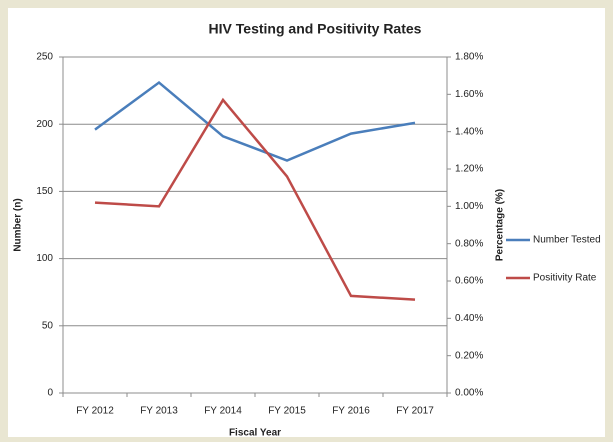 Image resolution: width=613 pixels, height=442 pixels. I want to click on x-tick-label: FY 2013, so click(159, 411).